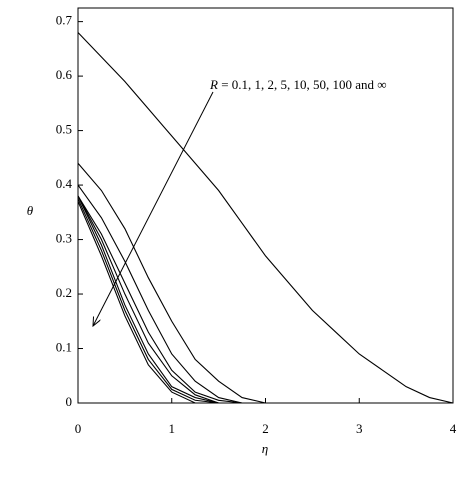 Image resolution: width=474 pixels, height=477 pixels. I want to click on y-tick-label: 0.3, so click(64, 238).